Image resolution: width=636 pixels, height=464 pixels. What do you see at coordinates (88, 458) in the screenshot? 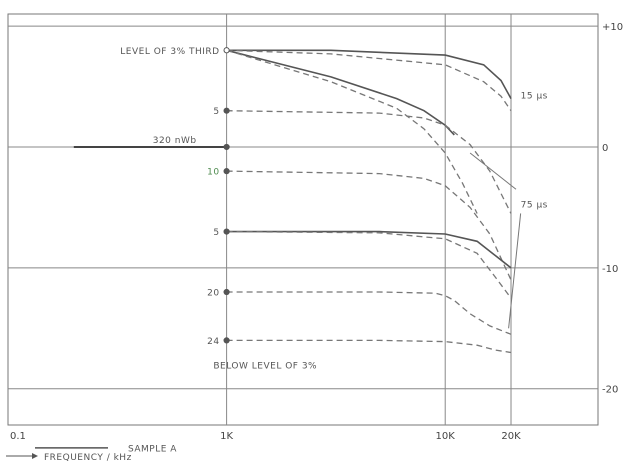
I see `x-axis-label: FREQUENCY / kHz` at bounding box center [88, 458].